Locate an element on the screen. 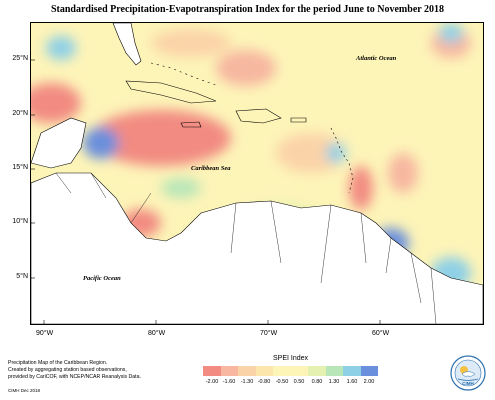 This screenshot has width=495, height=400. legend-tick: 2.00 is located at coordinates (369, 382).